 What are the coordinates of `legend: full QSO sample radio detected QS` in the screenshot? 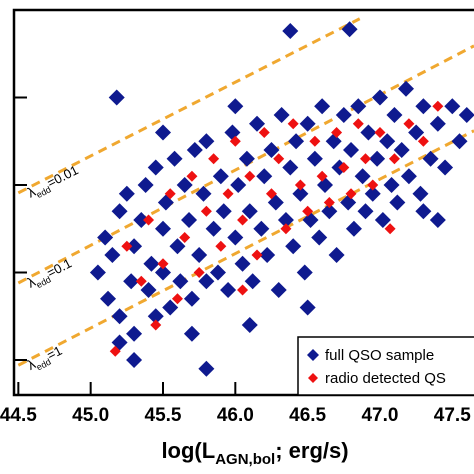 It's located at (385, 366).